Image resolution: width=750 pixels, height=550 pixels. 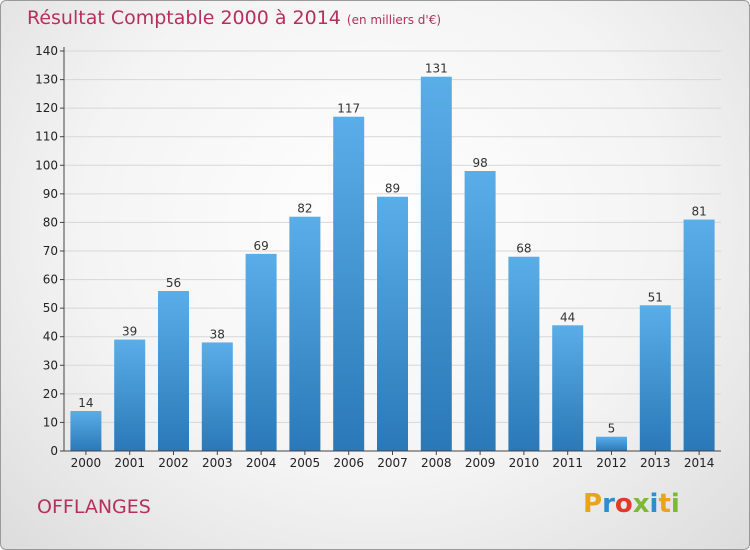 What do you see at coordinates (50, 222) in the screenshot?
I see `y-tick-label: 80` at bounding box center [50, 222].